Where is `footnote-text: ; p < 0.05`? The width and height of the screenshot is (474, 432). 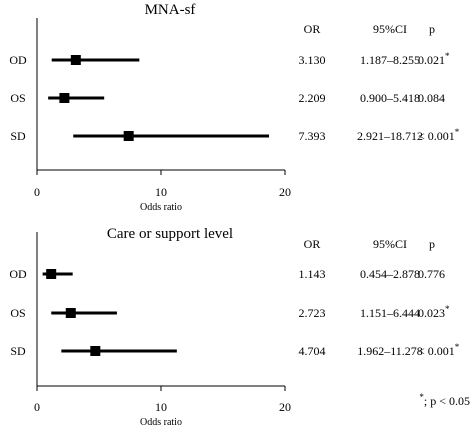
footnote-text: ; p < 0.05 is located at coordinates (447, 401).